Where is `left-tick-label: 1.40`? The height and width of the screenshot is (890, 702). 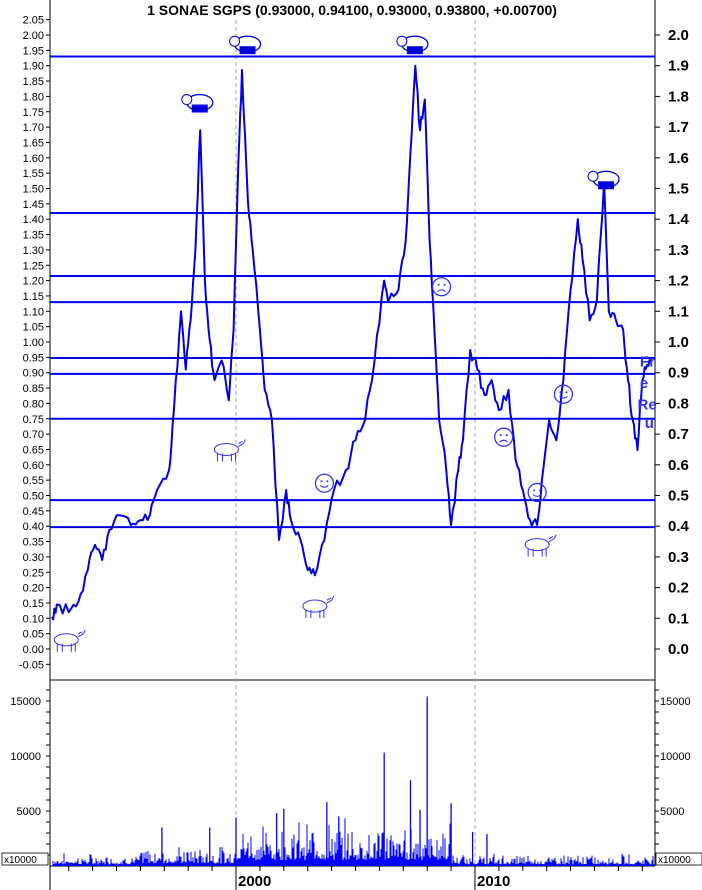
left-tick-label: 1.40 is located at coordinates (33, 220).